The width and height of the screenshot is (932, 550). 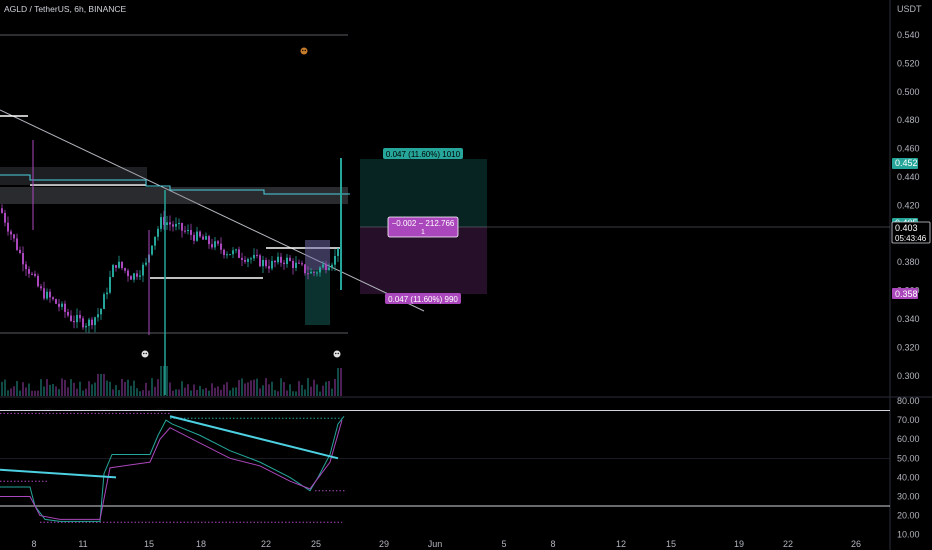 I want to click on channel-line, so click(x=175, y=184).